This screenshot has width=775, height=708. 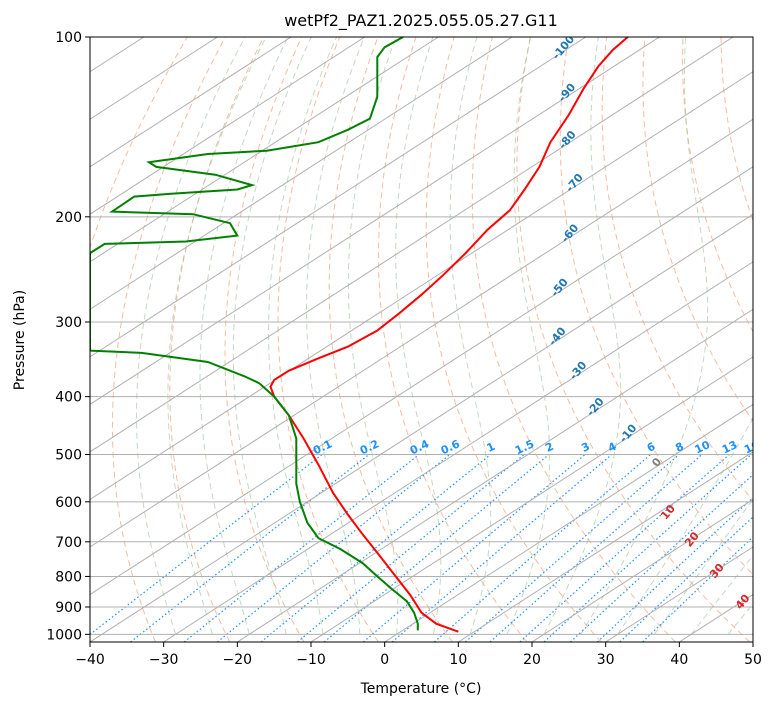 What do you see at coordinates (458, 660) in the screenshot?
I see `x-tick-label: 10` at bounding box center [458, 660].